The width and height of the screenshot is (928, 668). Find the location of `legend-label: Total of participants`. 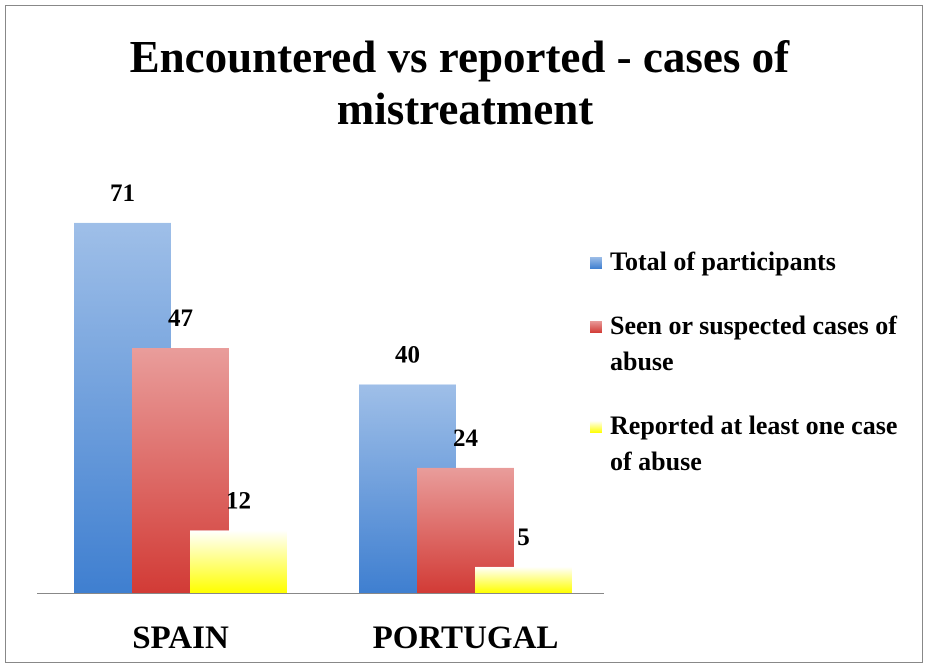

legend-label: Total of participants is located at coordinates (723, 261).